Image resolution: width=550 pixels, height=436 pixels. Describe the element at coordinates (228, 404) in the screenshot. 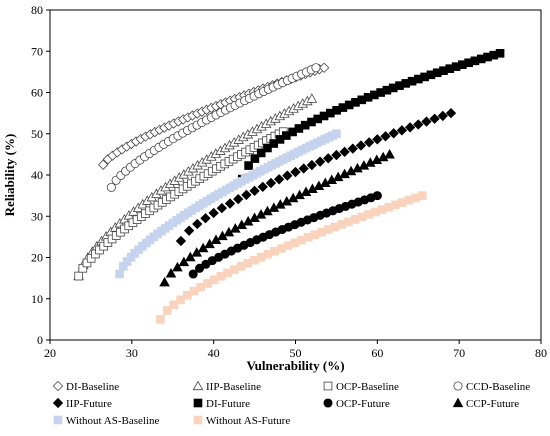

I see `legend-label: DI-Future` at that location.